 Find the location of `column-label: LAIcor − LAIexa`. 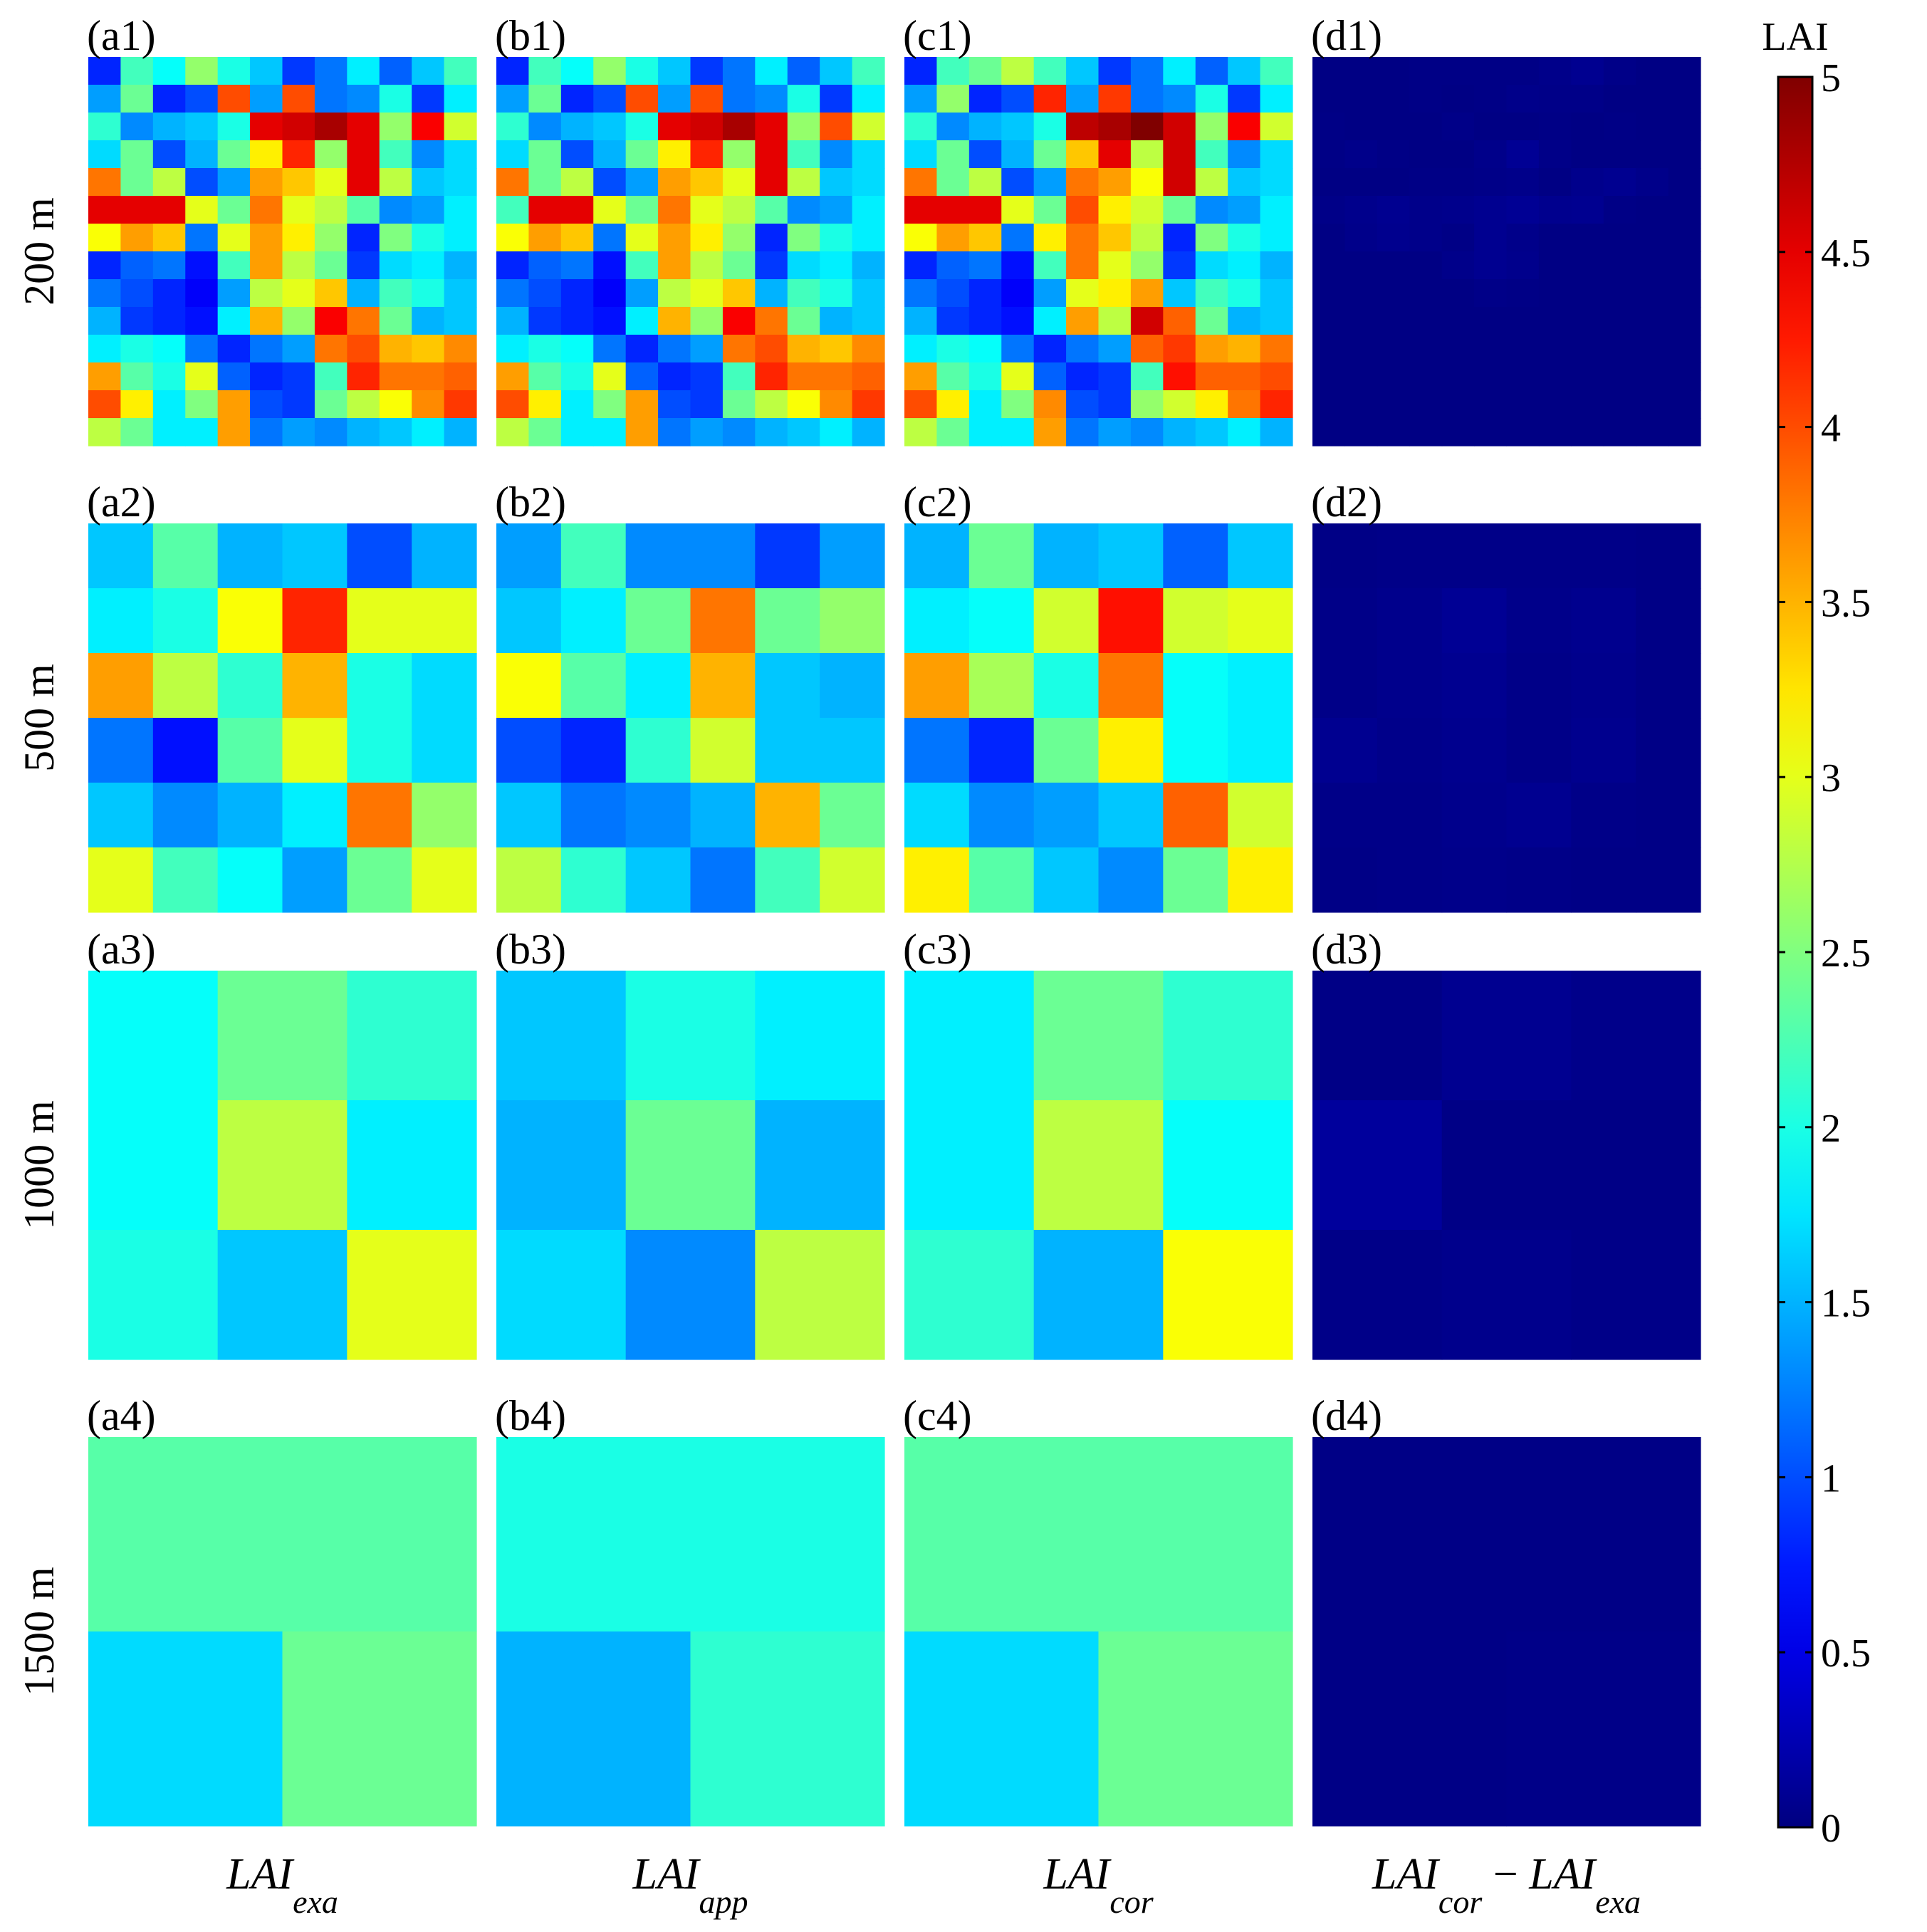

column-label: LAIcor − LAIexa is located at coordinates (1507, 1885).